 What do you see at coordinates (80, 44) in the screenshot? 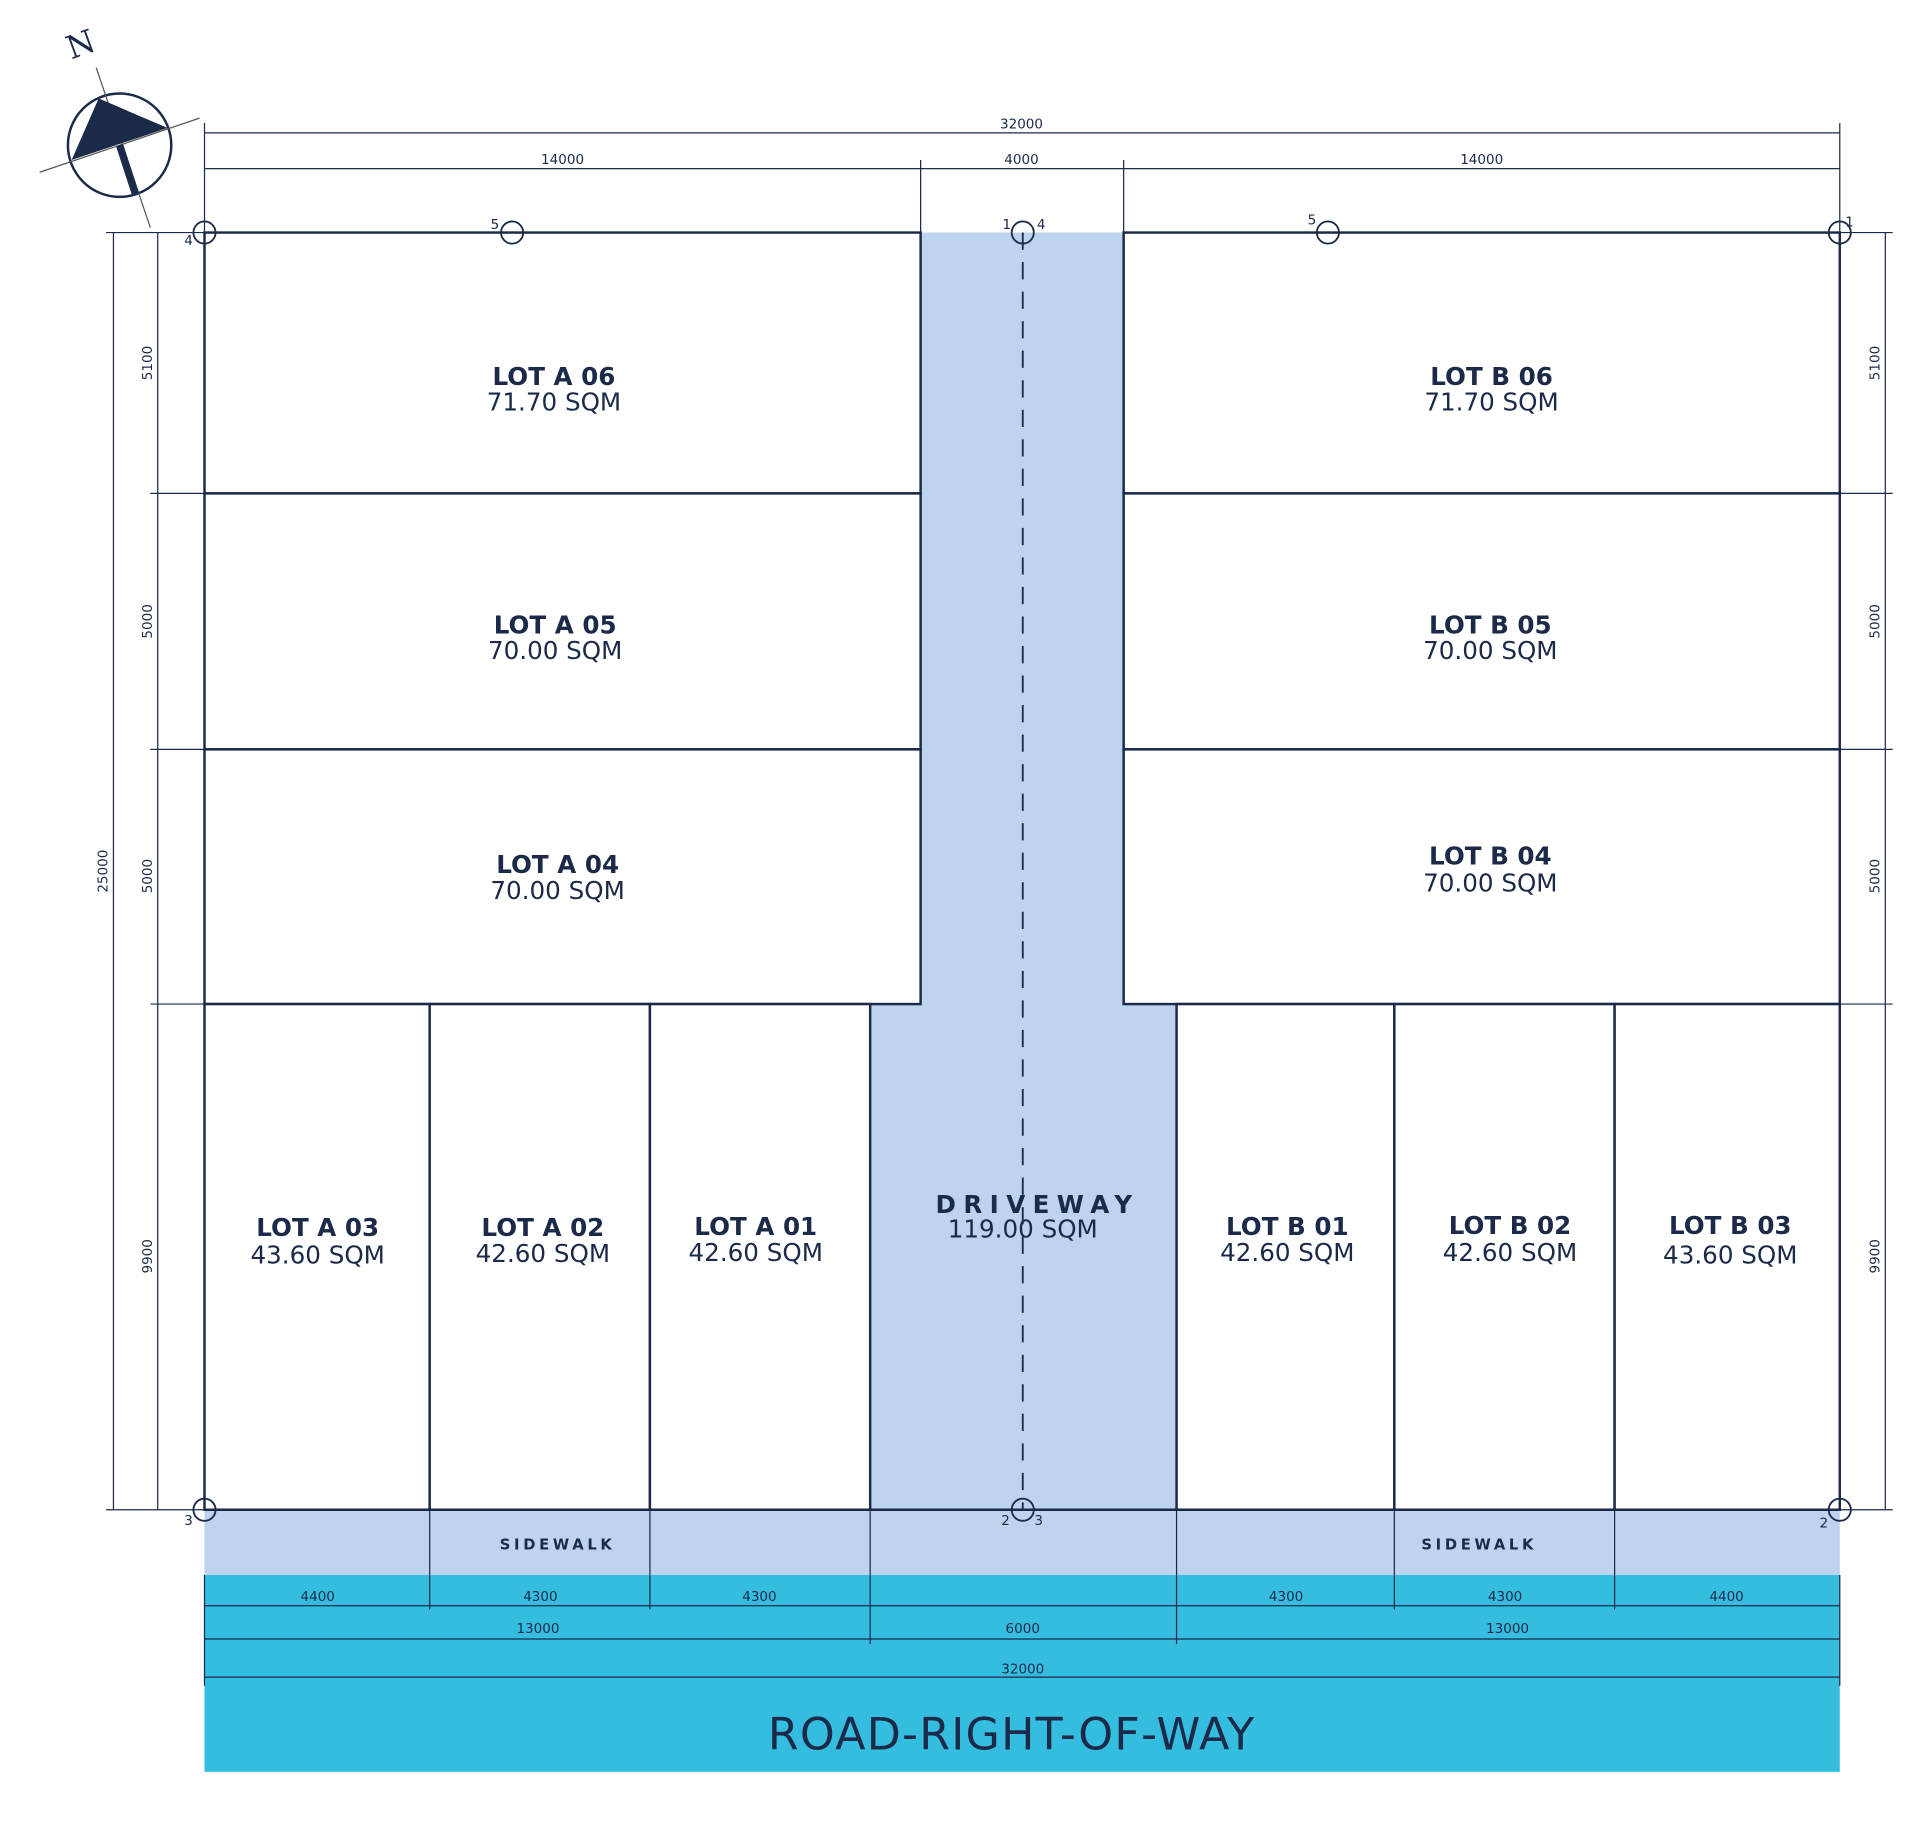
I see `north-label: N` at bounding box center [80, 44].